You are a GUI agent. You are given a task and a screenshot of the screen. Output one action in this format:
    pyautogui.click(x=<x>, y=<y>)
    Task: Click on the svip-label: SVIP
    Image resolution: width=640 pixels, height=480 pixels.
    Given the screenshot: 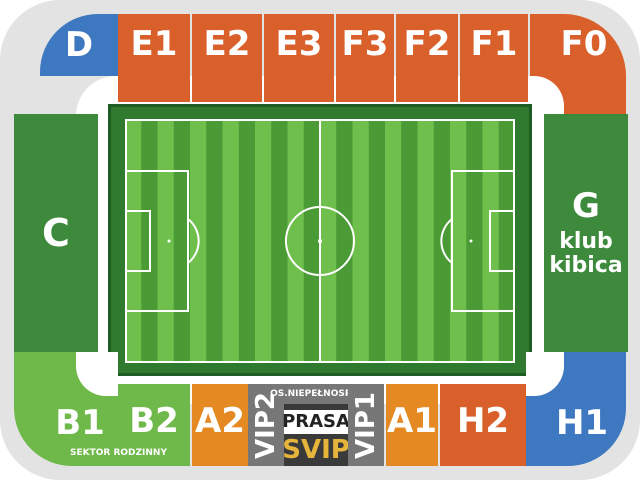 What is the action you would take?
    pyautogui.click(x=316, y=450)
    